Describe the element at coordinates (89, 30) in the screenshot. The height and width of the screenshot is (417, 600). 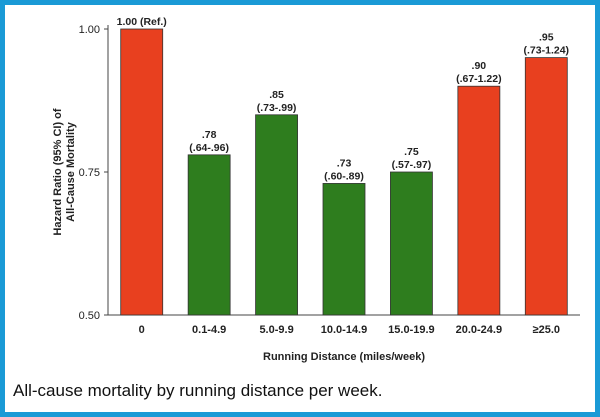
I see `y-tick-label: 1.00` at that location.